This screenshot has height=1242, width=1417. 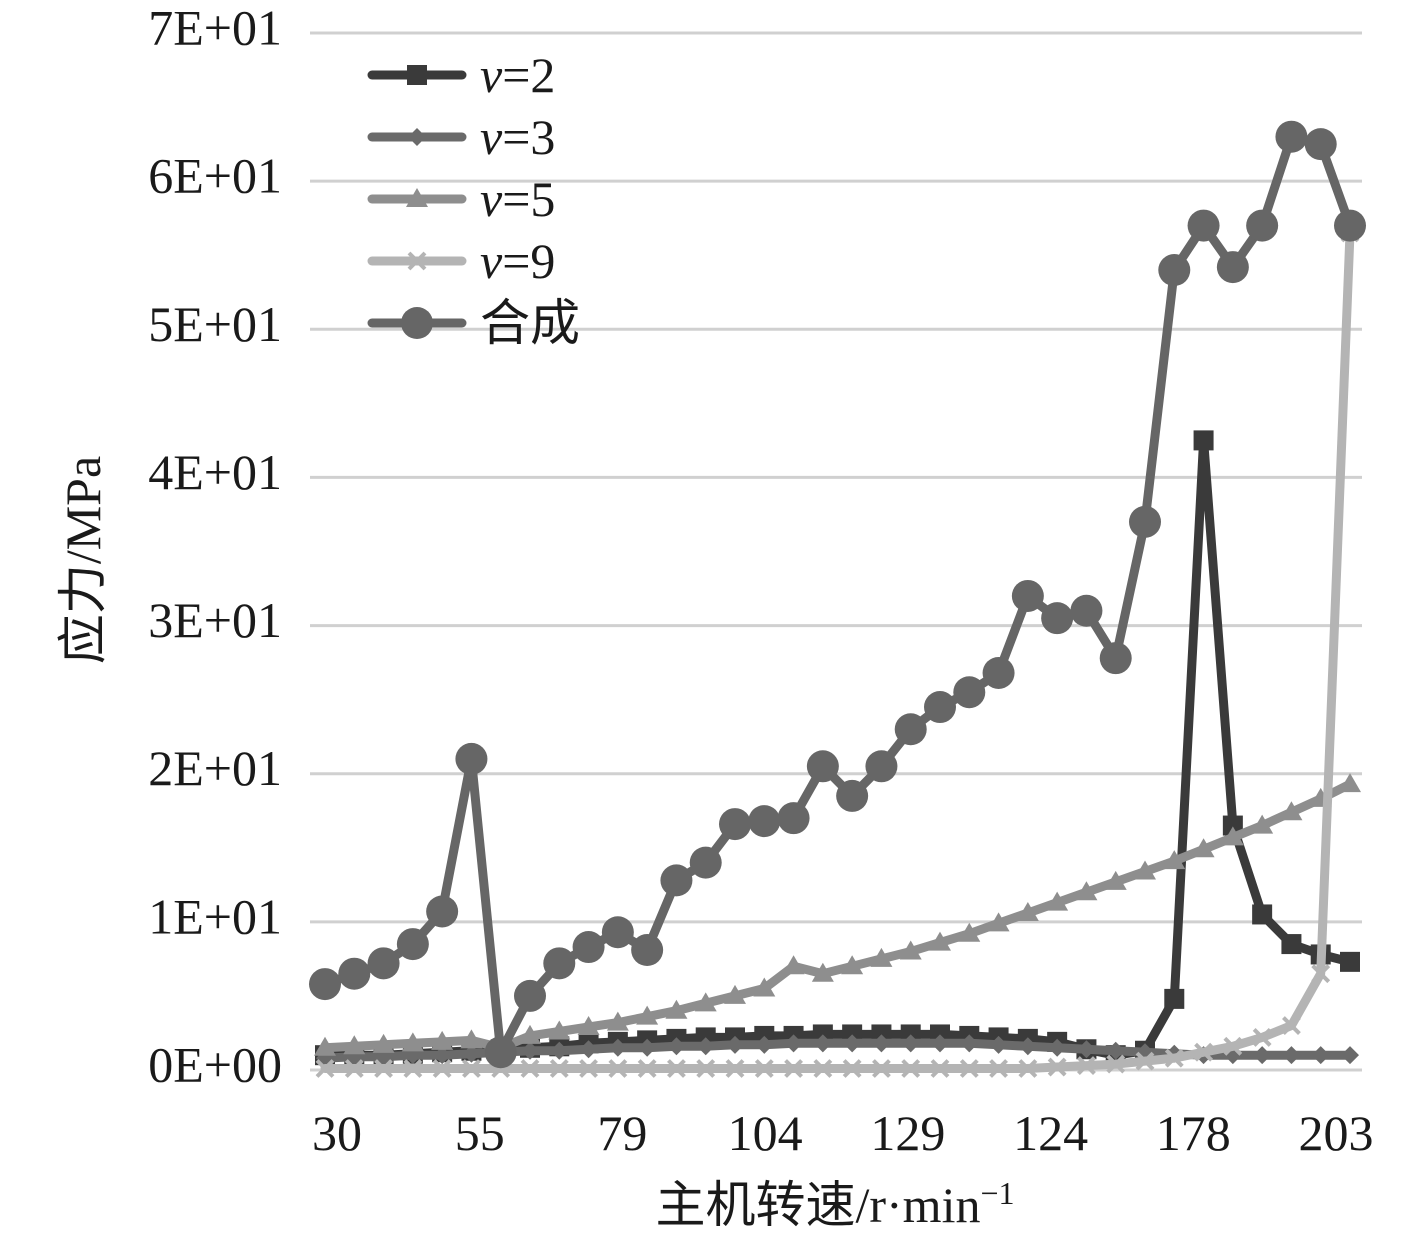 I want to click on y-tick-label: 0E+00, so click(x=215, y=1064).